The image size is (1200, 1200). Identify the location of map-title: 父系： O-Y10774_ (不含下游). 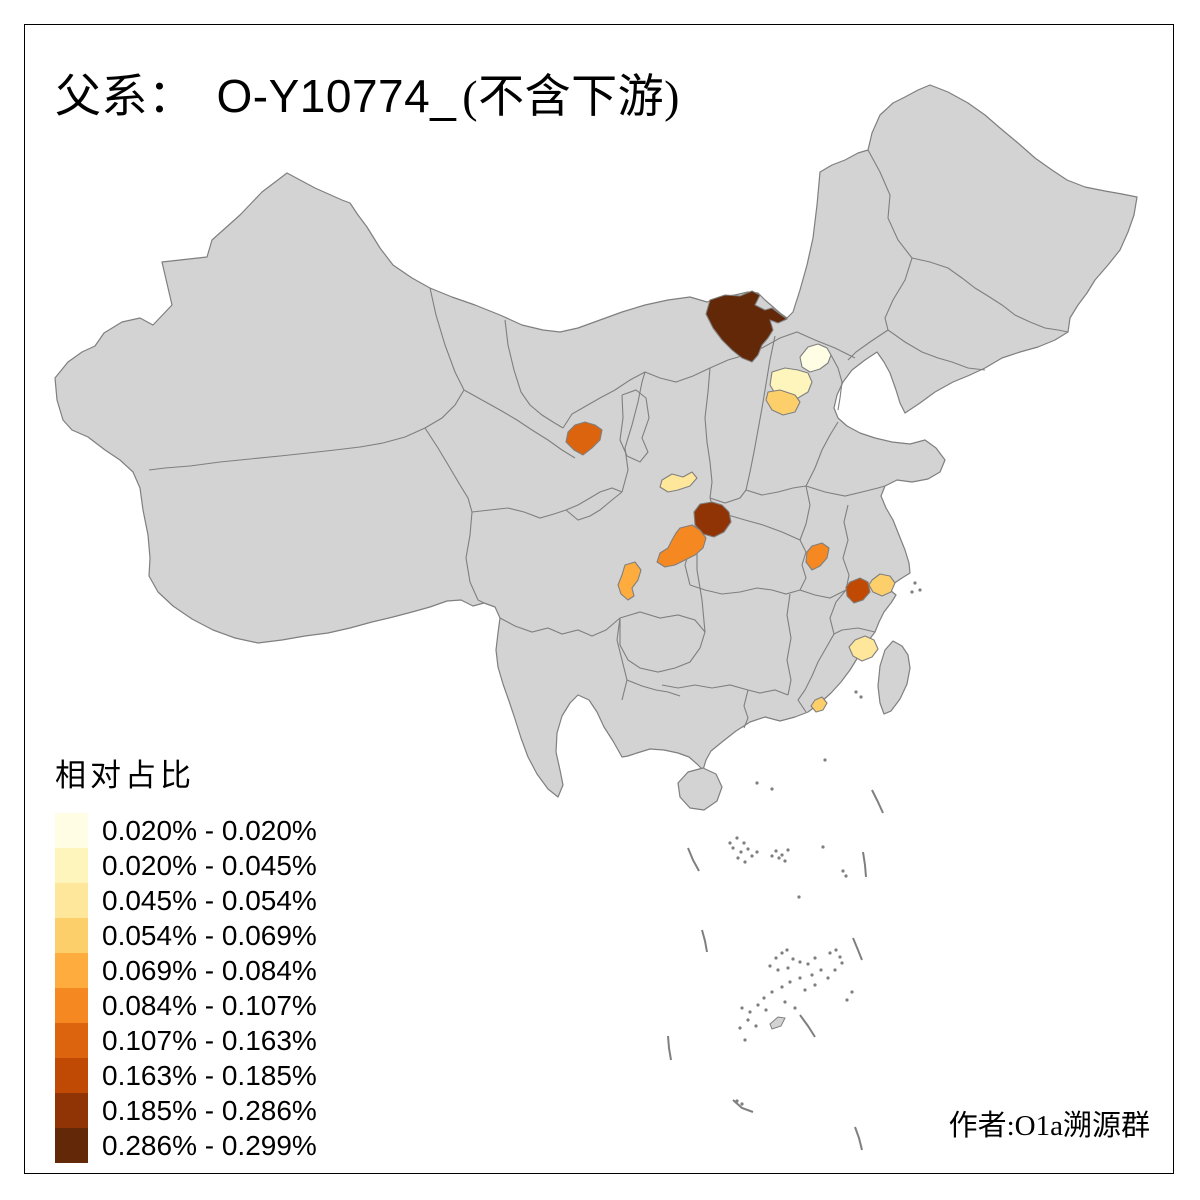
(367, 93).